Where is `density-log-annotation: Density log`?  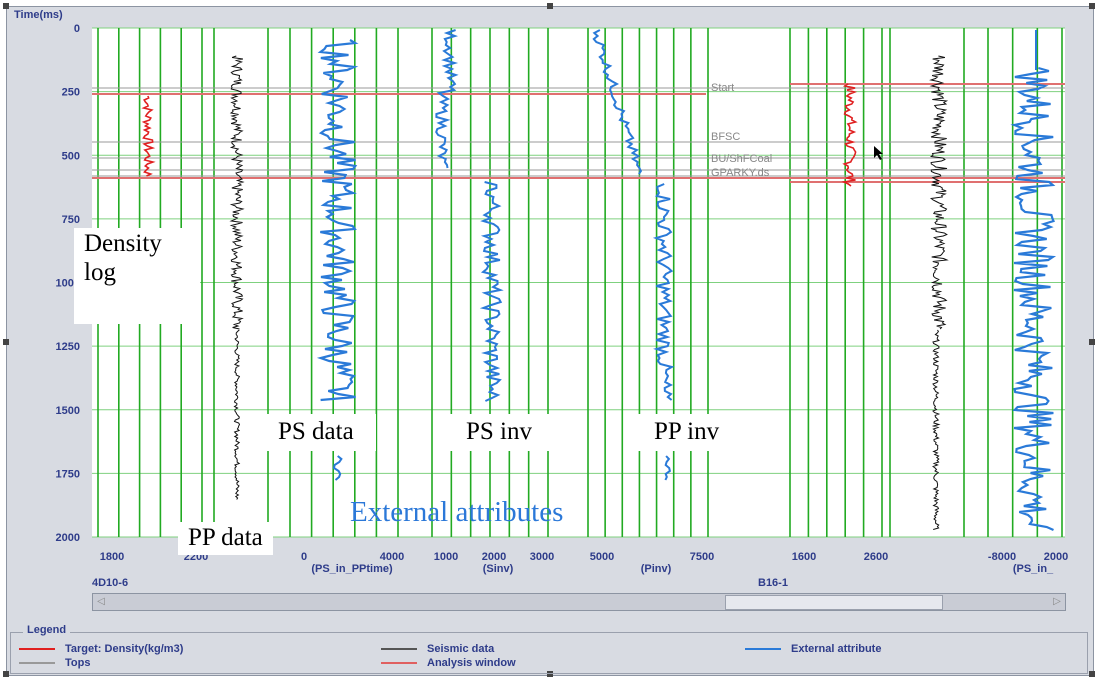 density-log-annotation: Density log is located at coordinates (137, 276).